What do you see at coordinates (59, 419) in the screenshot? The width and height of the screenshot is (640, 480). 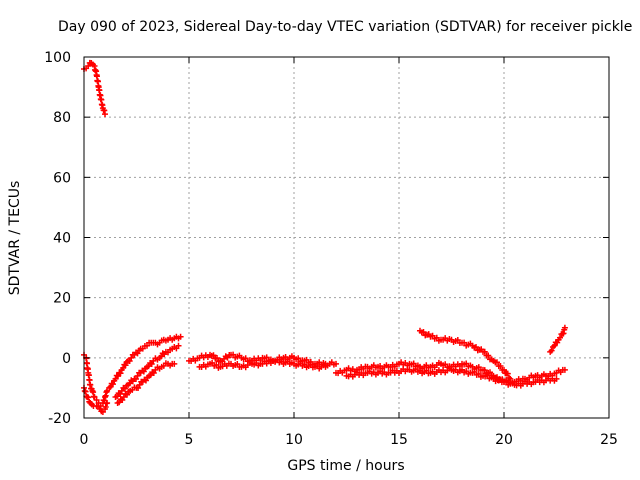 I see `y-tick-label: -20` at bounding box center [59, 419].